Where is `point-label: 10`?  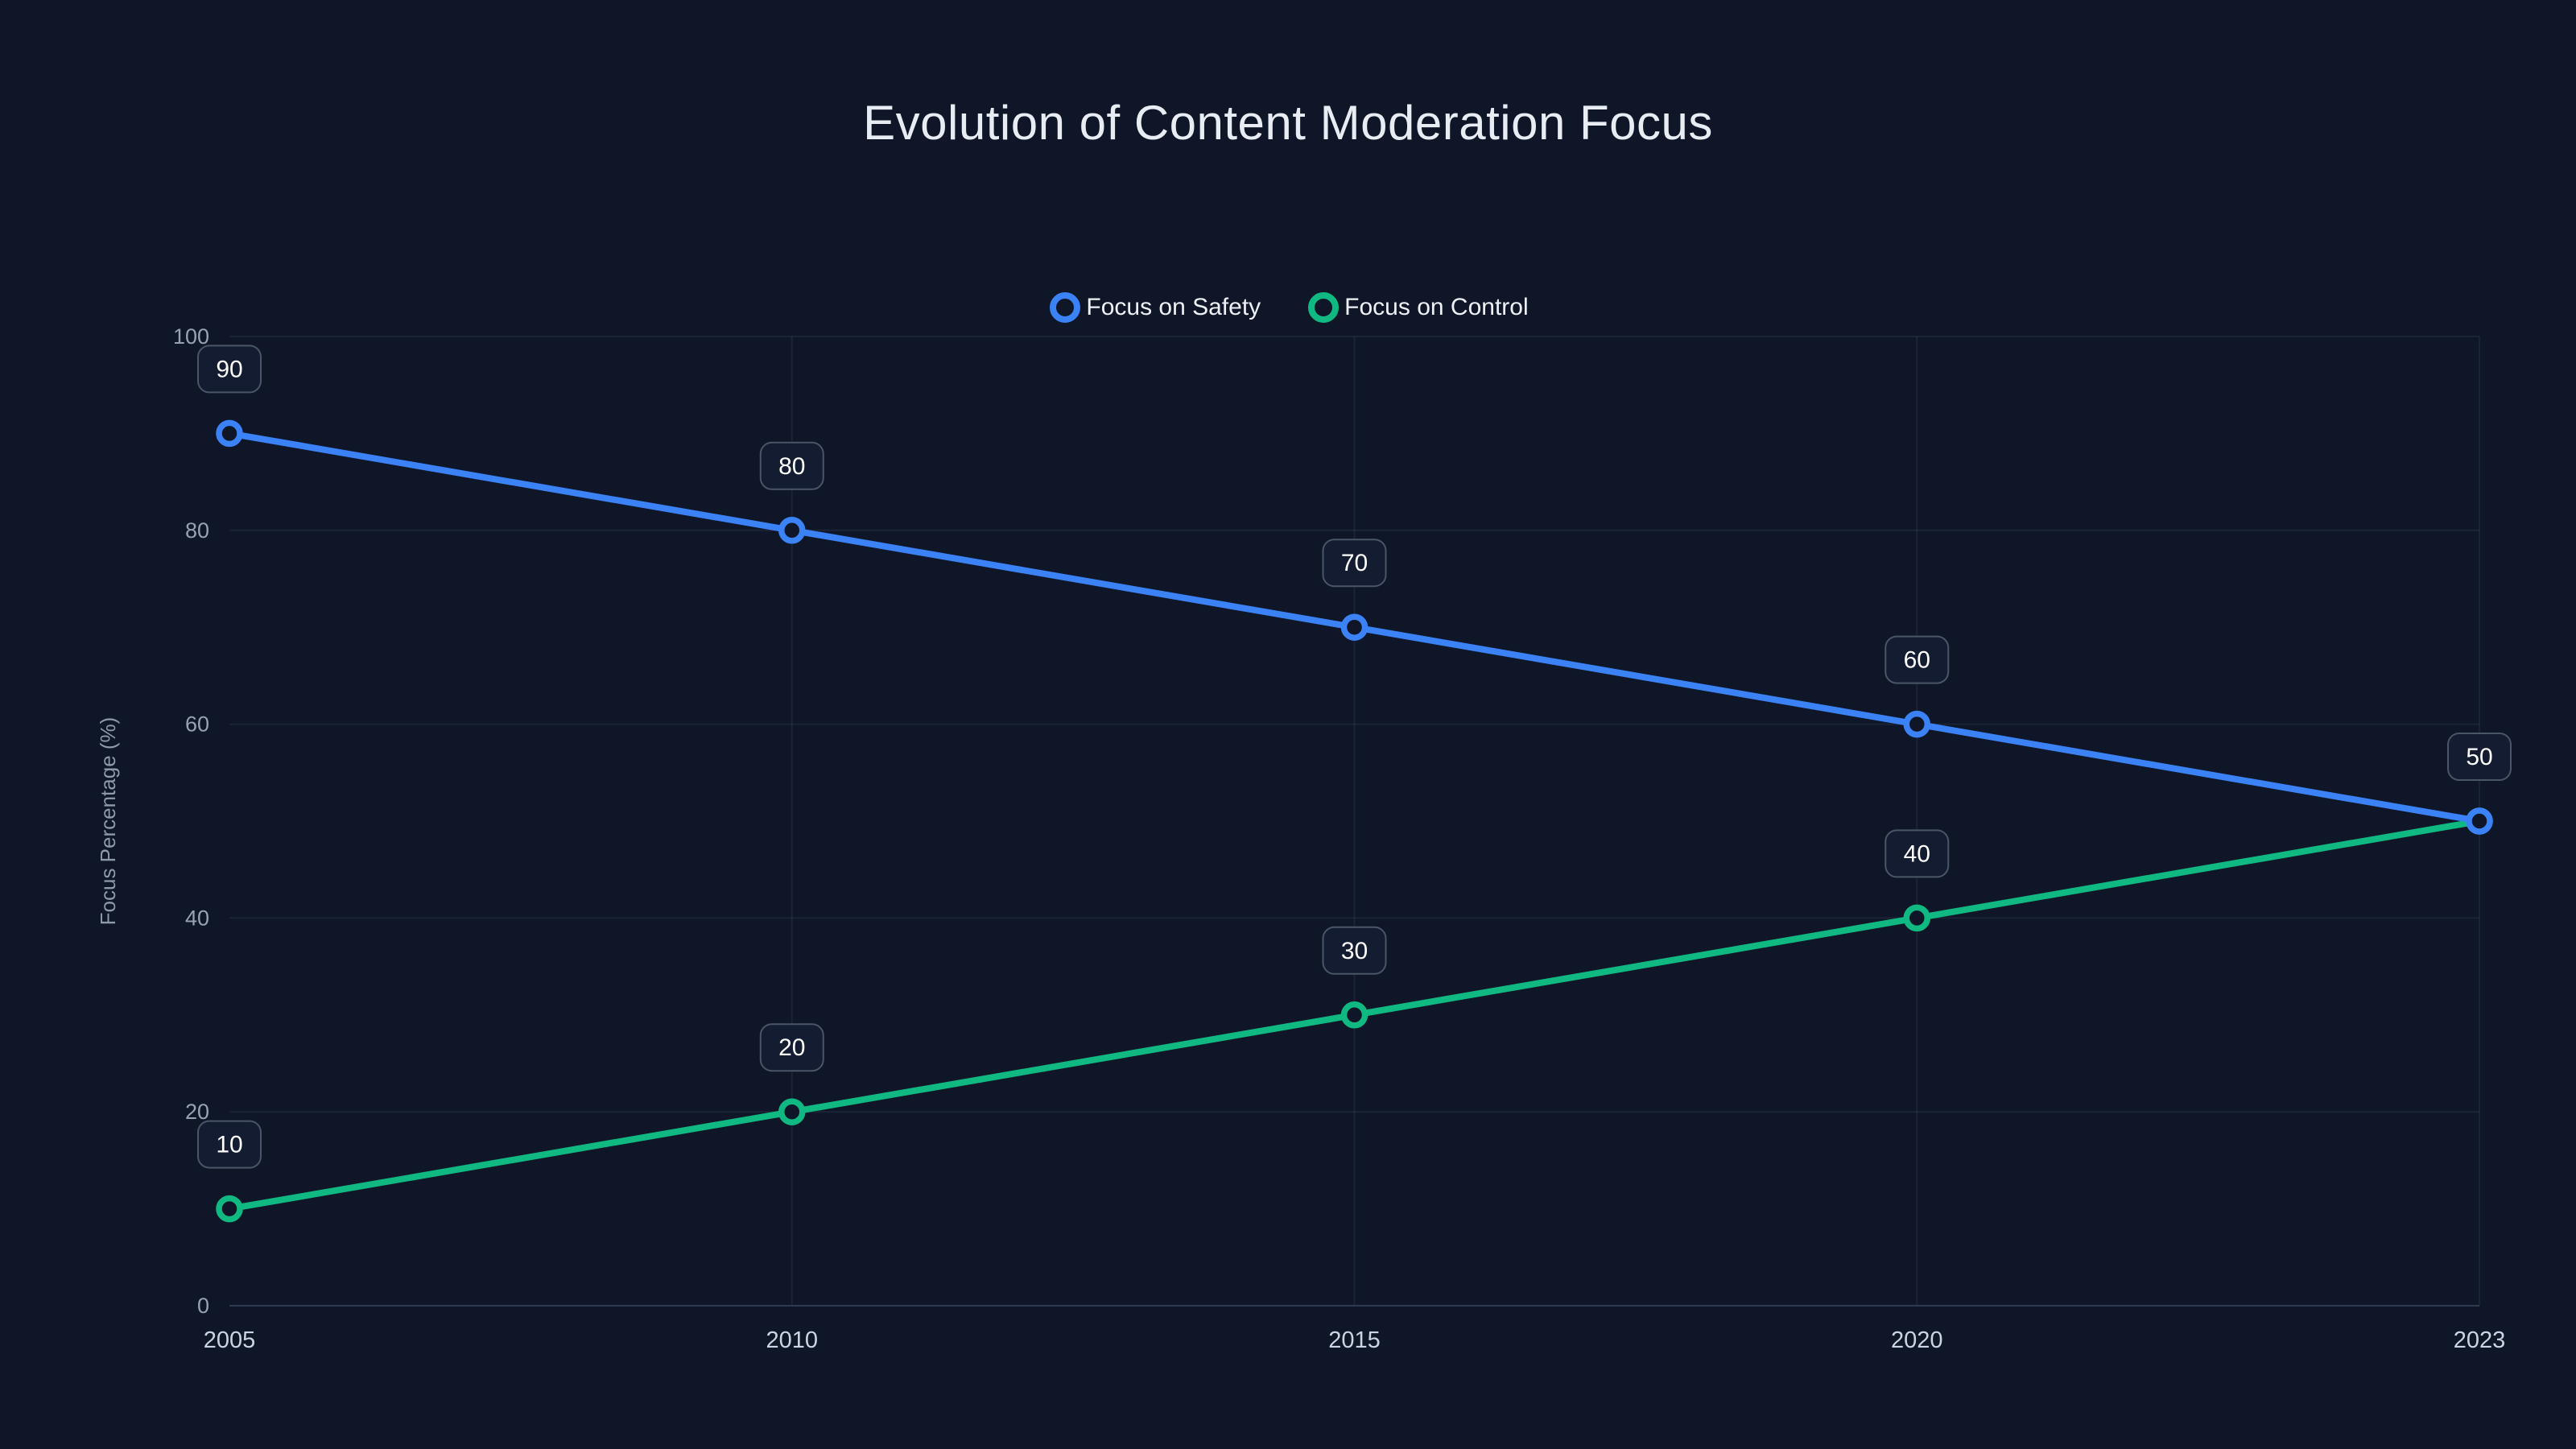 point-label: 10 is located at coordinates (229, 1145).